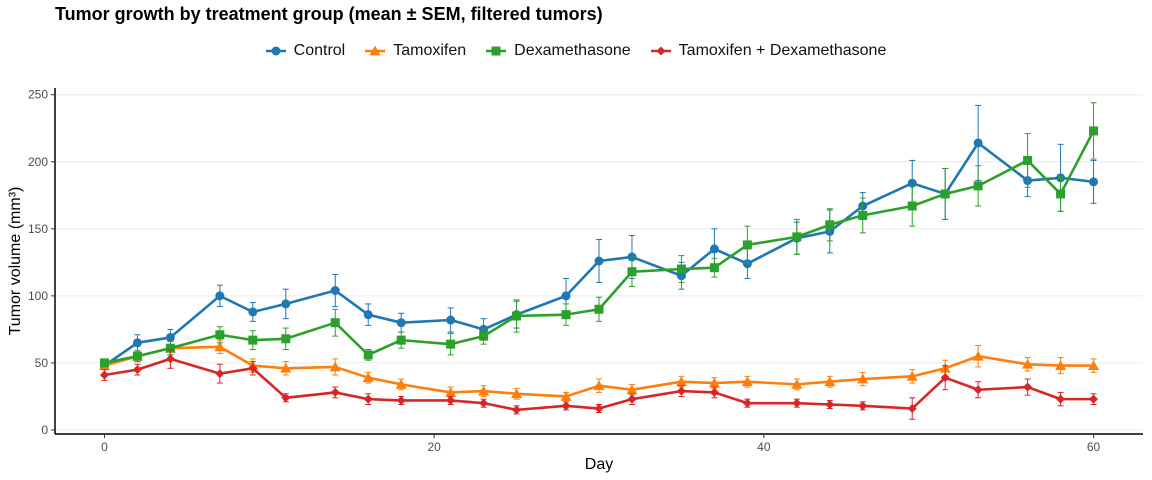  Describe the element at coordinates (15, 261) in the screenshot. I see `y-axis-label: Tumor volume (mm³)` at that location.